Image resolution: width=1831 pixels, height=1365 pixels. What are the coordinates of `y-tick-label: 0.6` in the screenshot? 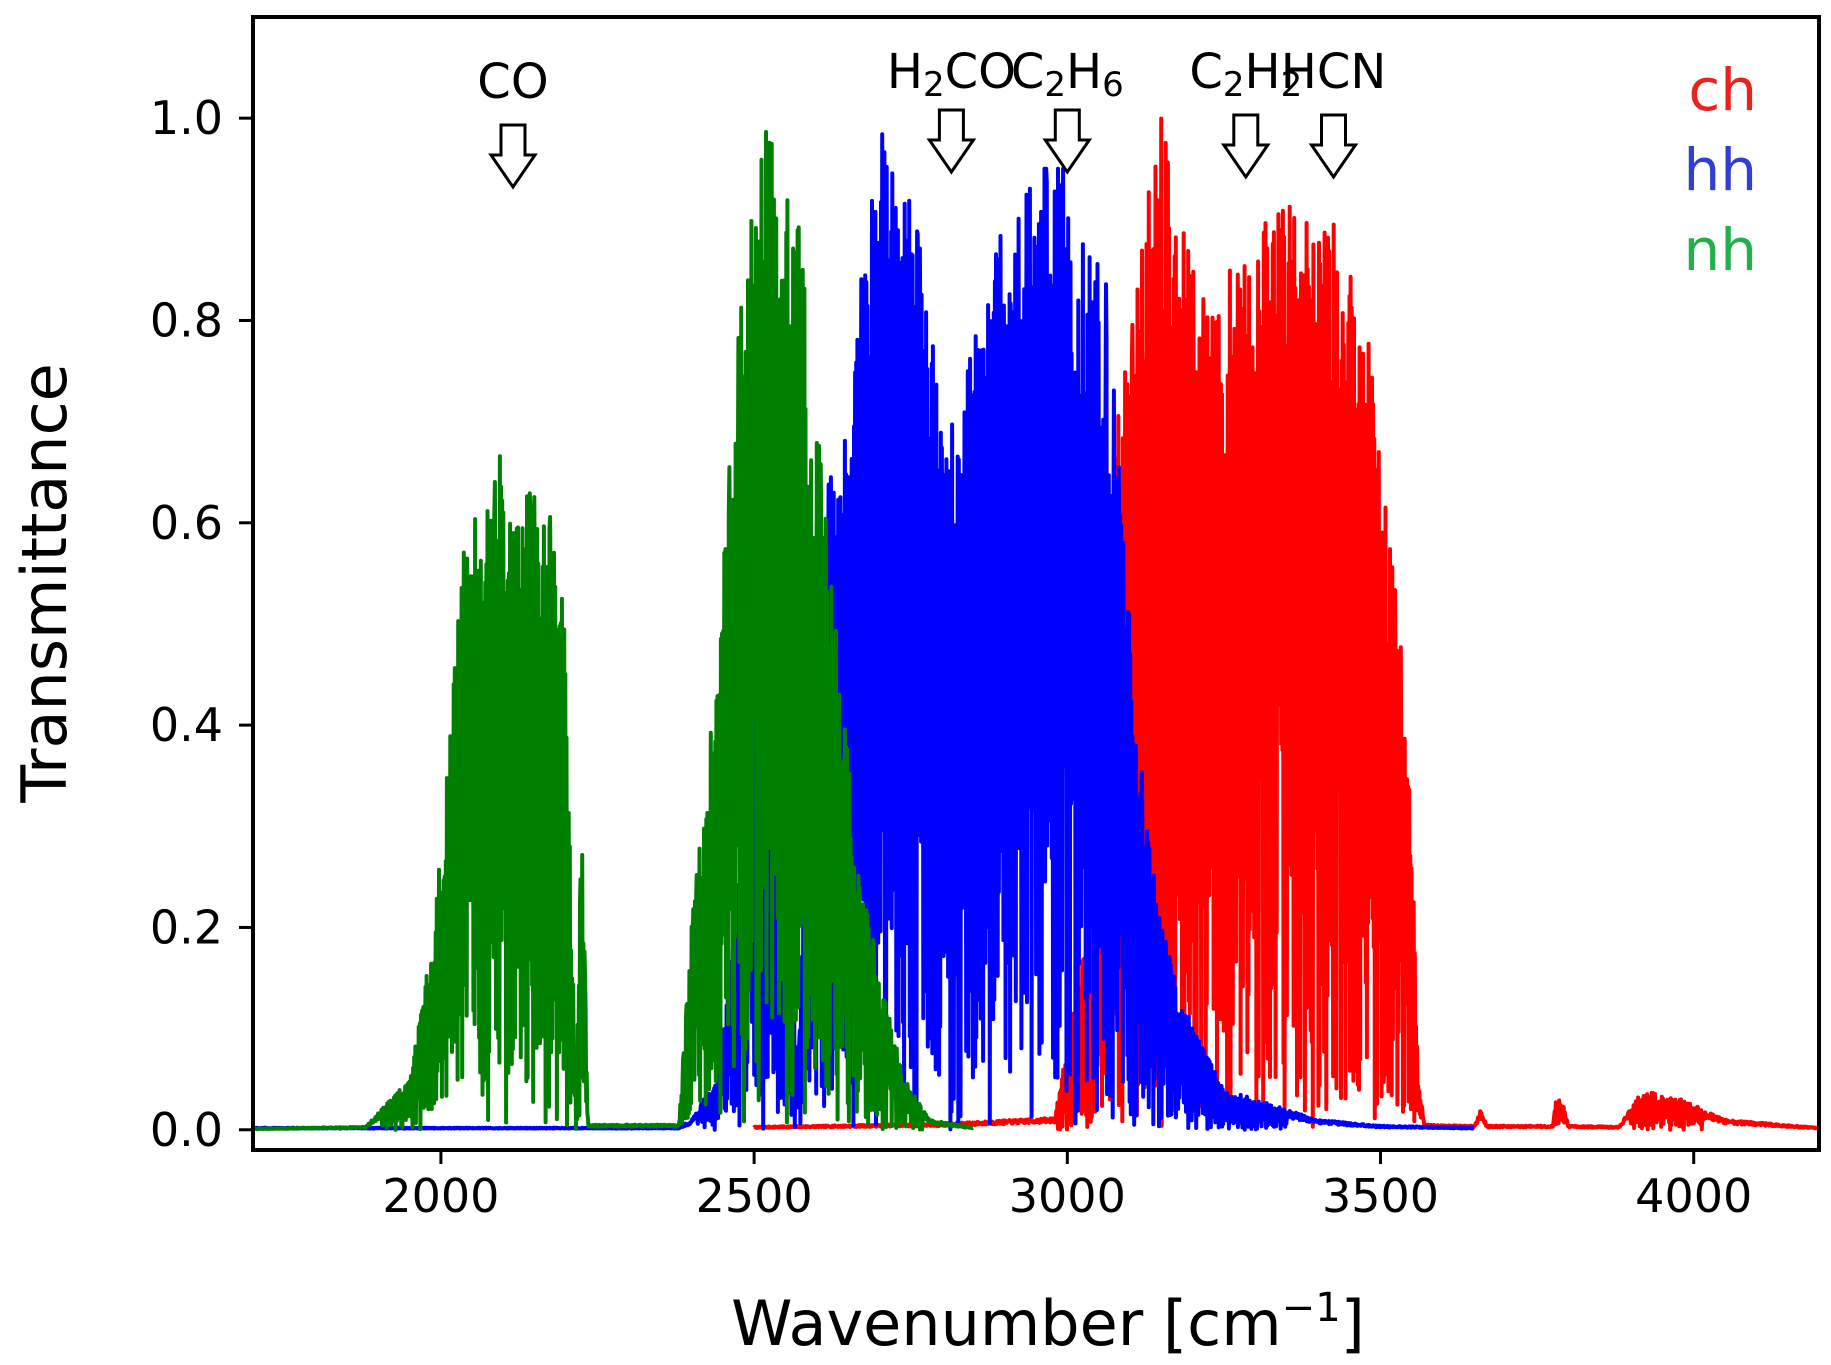 It's located at (186, 523).